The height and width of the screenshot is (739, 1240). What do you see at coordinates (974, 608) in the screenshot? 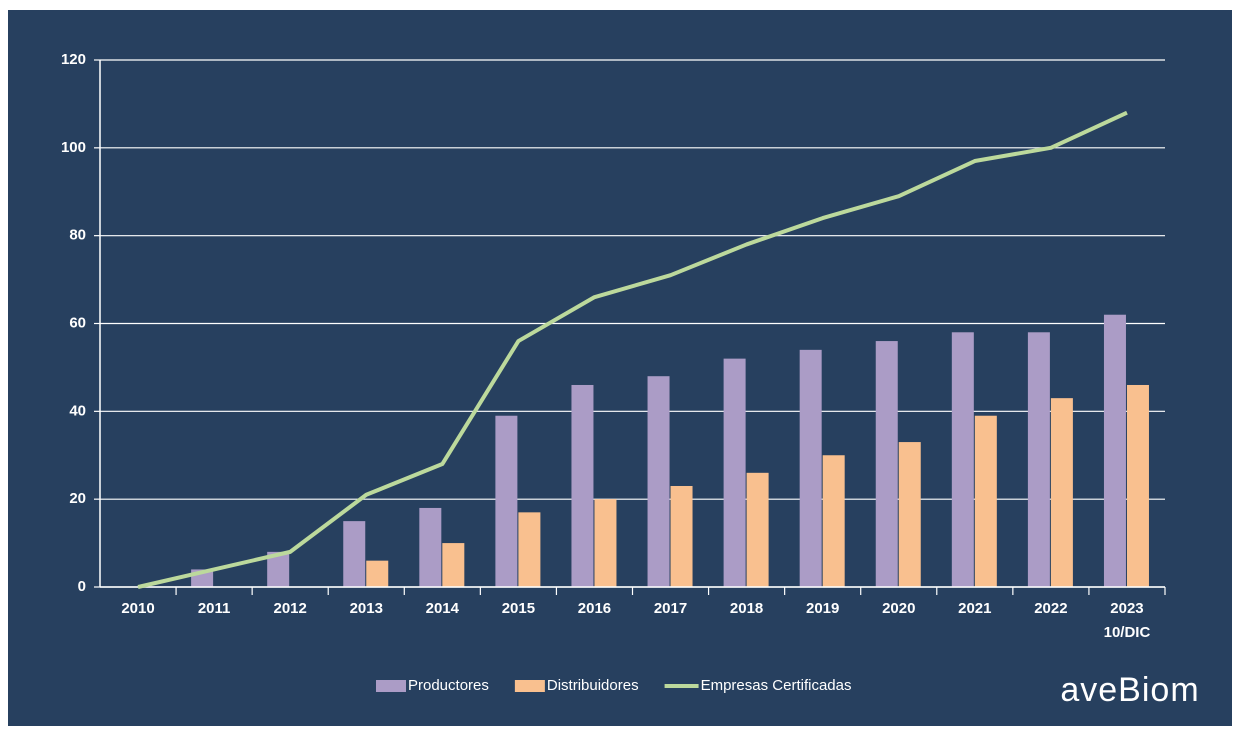
I see `x-tick-label: 2021` at bounding box center [974, 608].